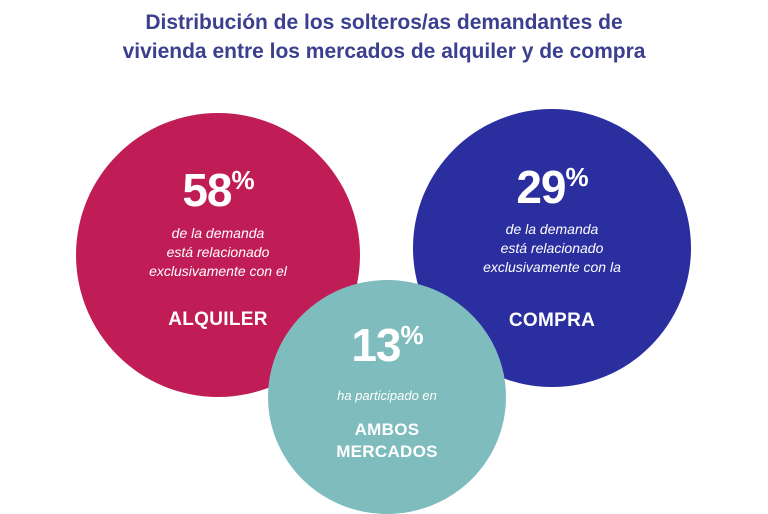 The image size is (768, 514). I want to click on ambos-percent-value: 13, so click(376, 345).